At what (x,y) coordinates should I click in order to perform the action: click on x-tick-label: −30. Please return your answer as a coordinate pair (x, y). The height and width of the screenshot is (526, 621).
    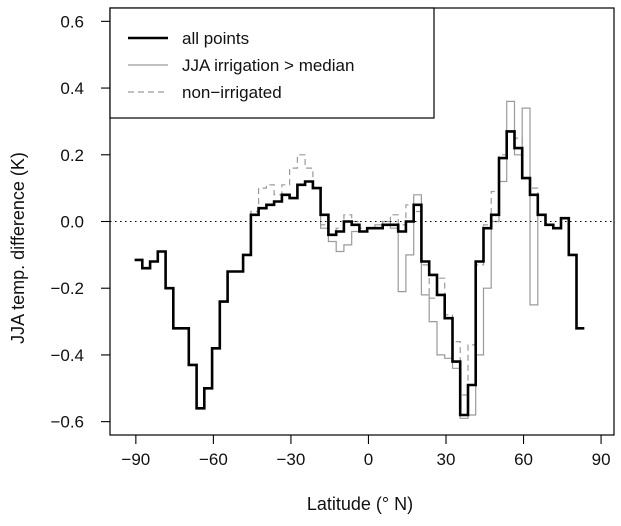
    Looking at the image, I should click on (291, 459).